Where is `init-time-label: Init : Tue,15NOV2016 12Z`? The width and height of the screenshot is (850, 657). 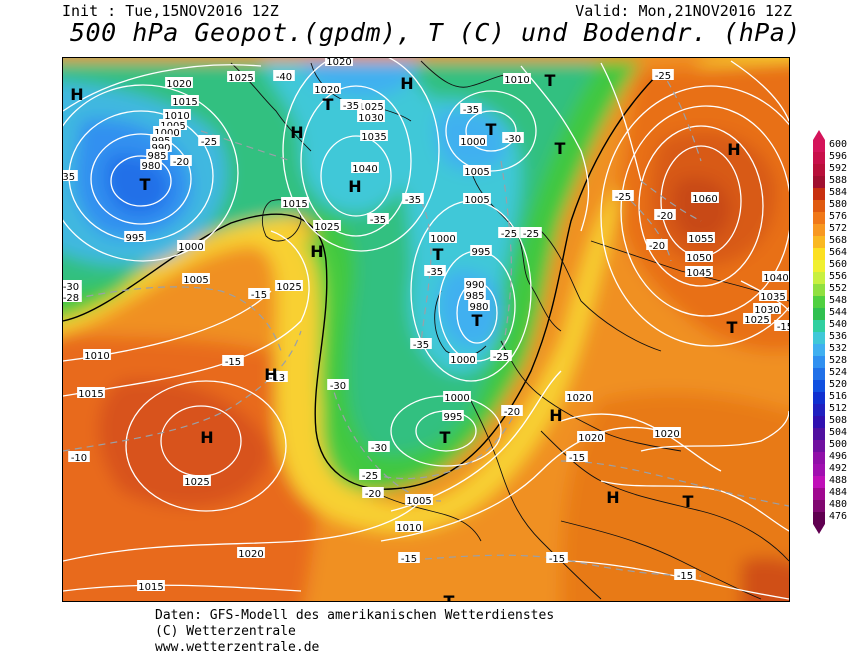 init-time-label: Init : Tue,15NOV2016 12Z is located at coordinates (170, 11).